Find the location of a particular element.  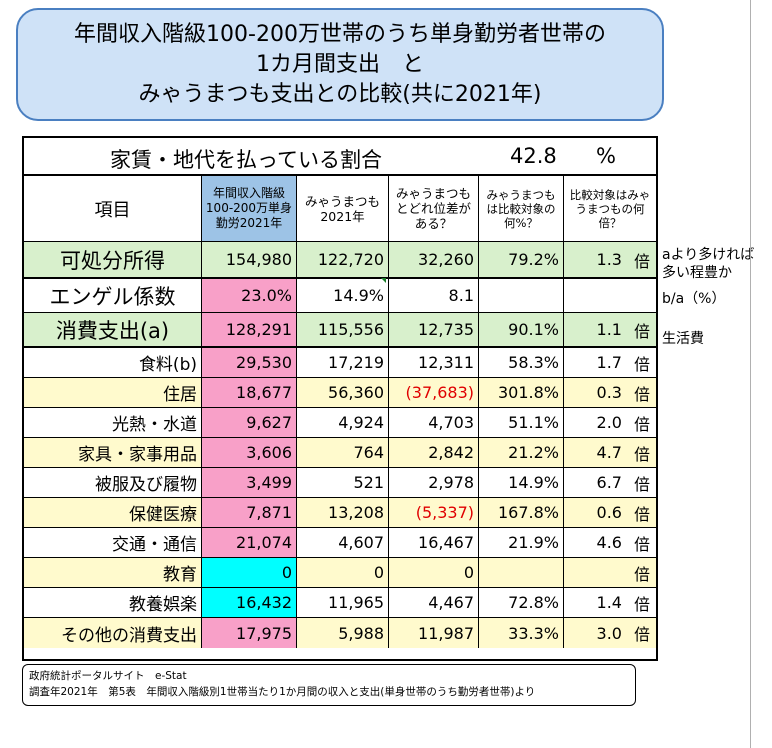

item-myau: 13,208 is located at coordinates (343, 512).